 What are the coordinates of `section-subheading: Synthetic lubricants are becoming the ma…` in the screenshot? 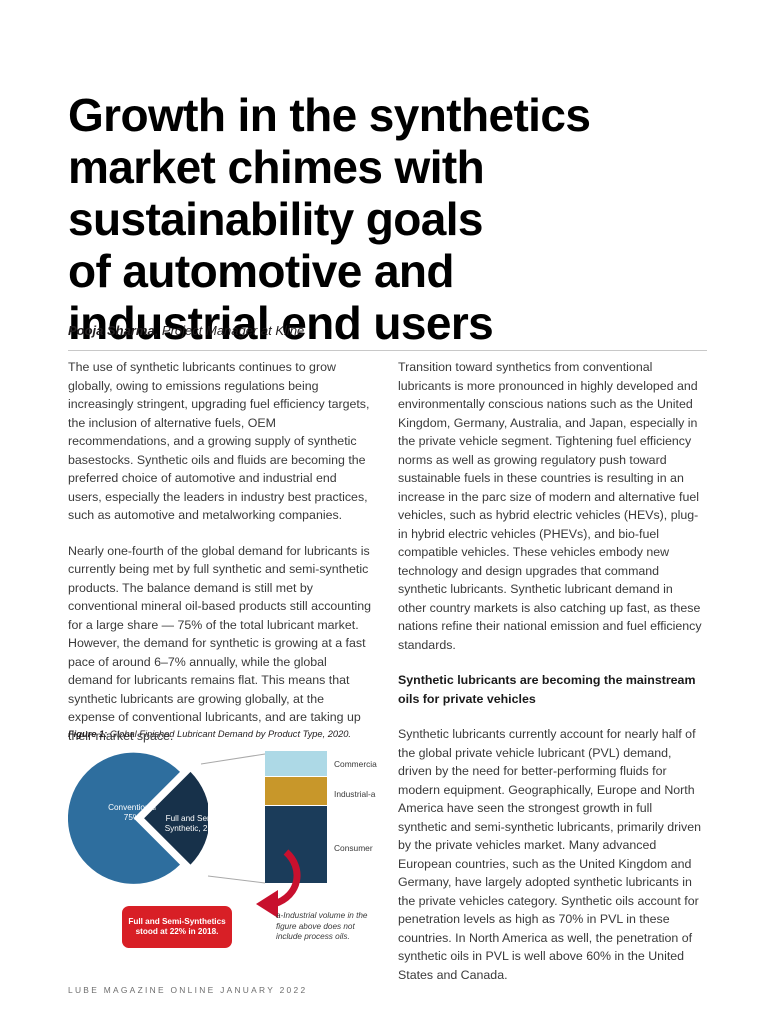 It's located at (547, 689).